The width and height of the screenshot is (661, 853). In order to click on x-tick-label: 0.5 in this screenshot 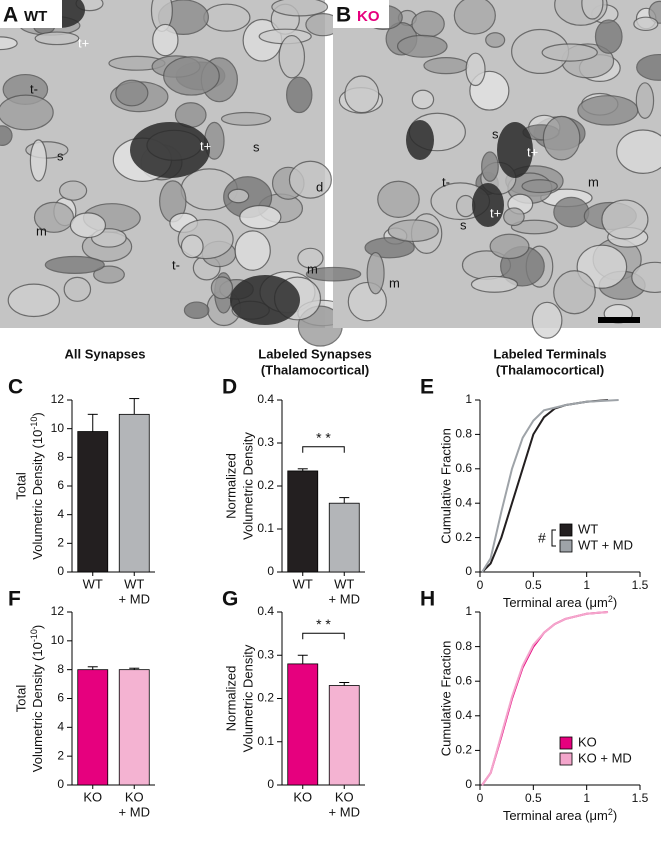, I will do `click(533, 798)`.